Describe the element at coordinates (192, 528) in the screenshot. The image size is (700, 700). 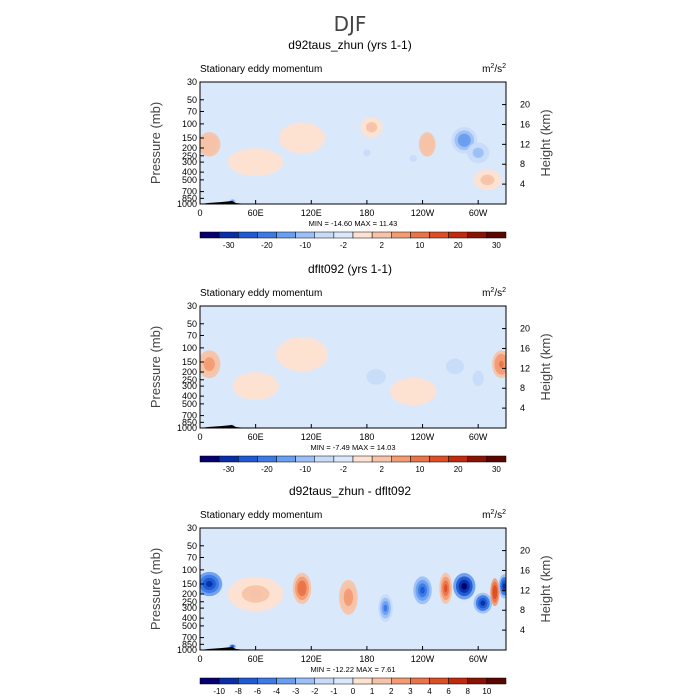
I see `y-tick-label: 30` at that location.